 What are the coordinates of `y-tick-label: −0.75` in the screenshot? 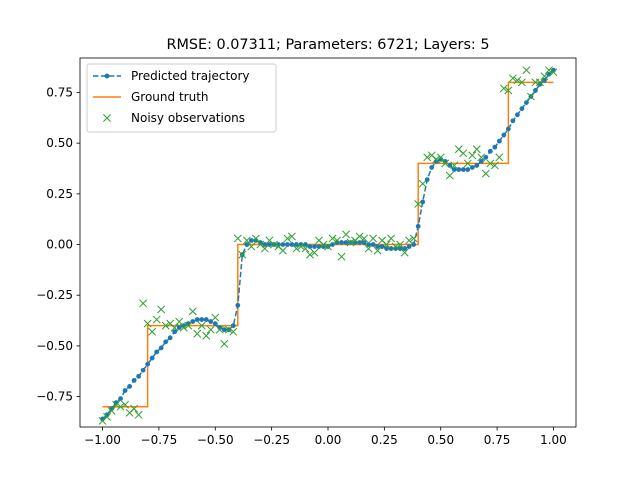 It's located at (54, 397).